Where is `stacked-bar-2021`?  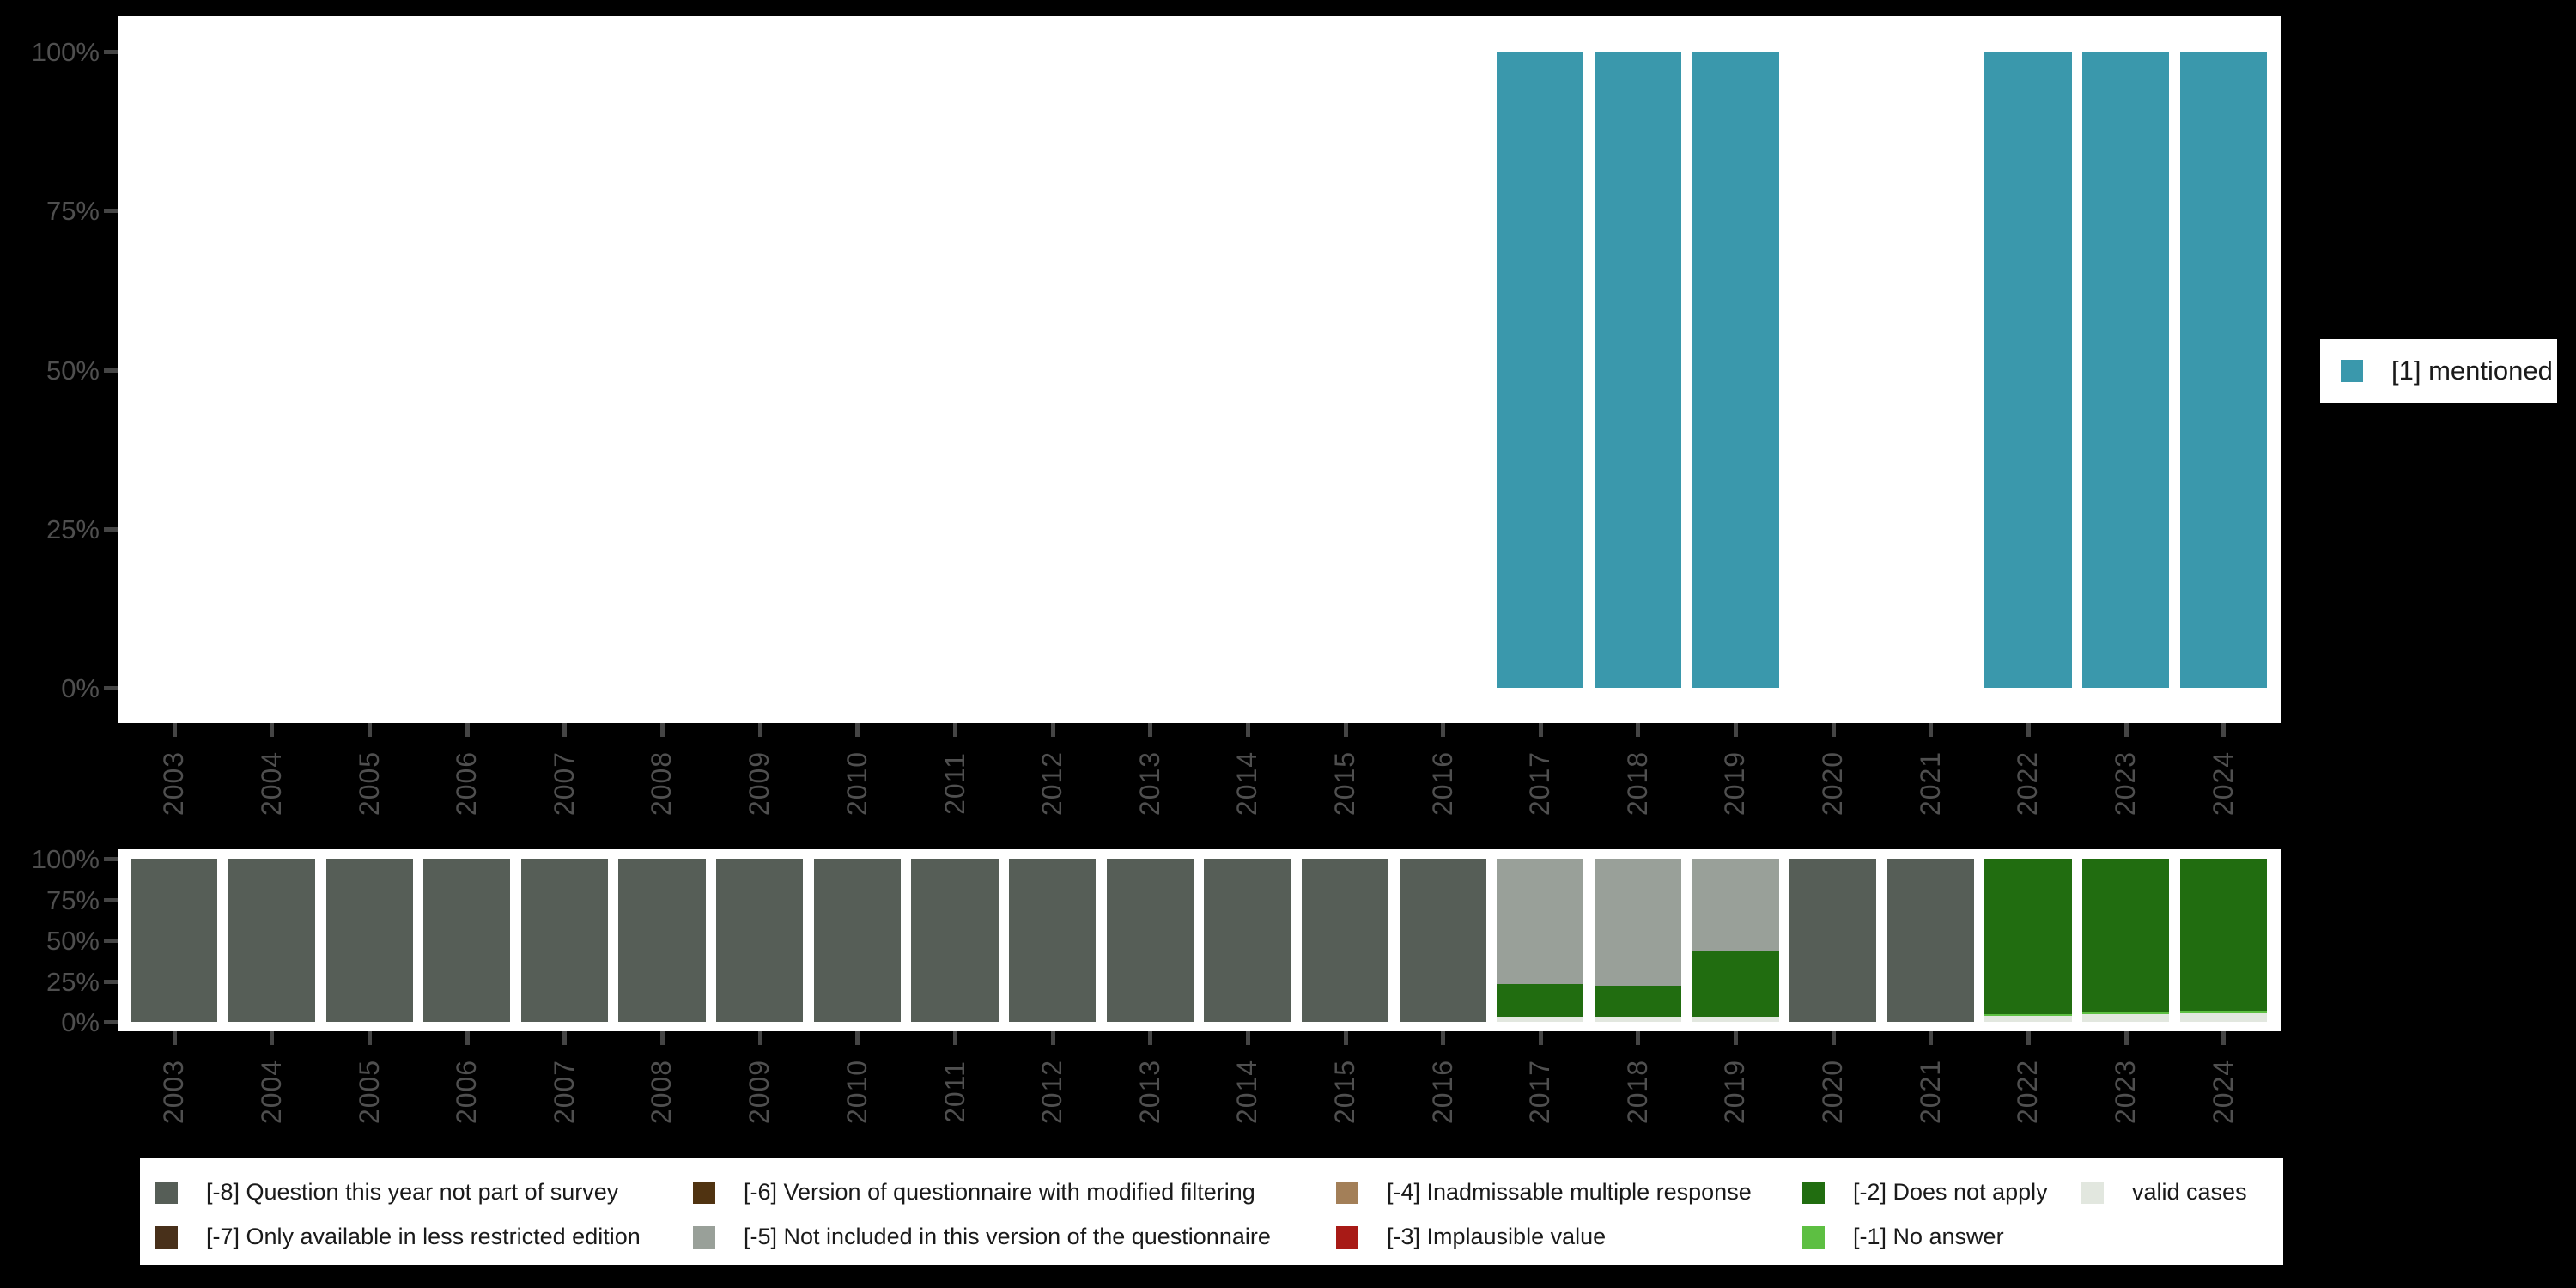 stacked-bar-2021 is located at coordinates (1930, 940).